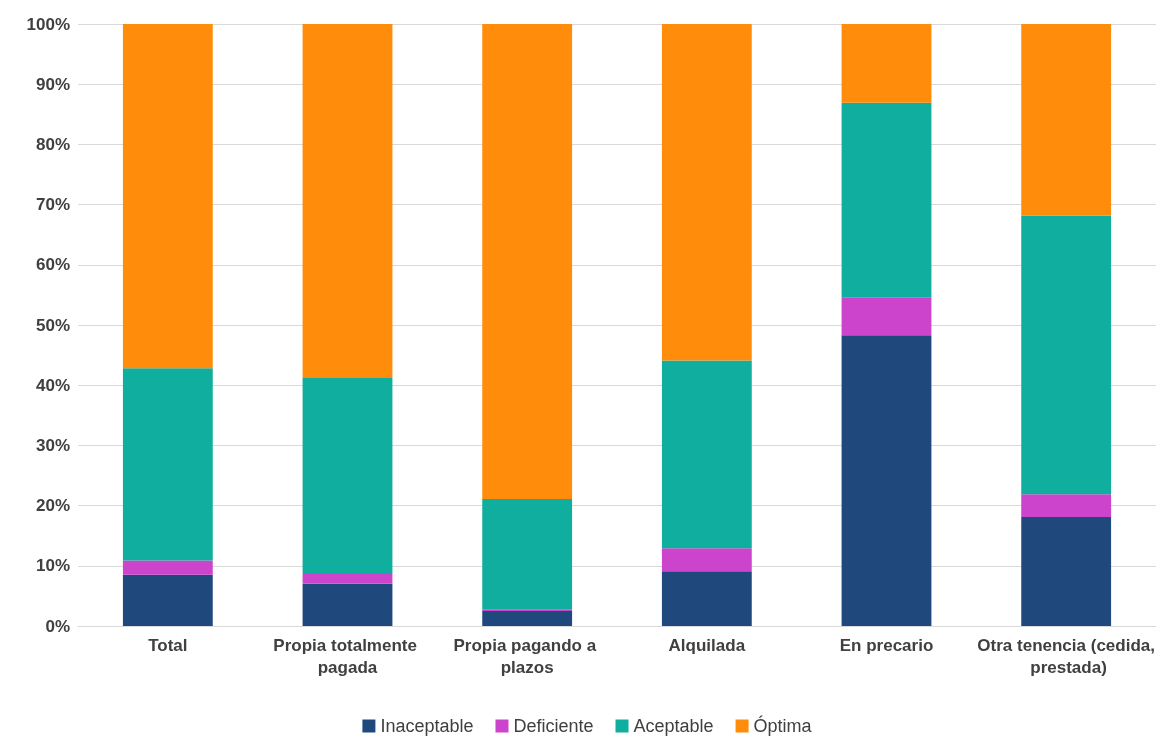 This screenshot has height=740, width=1174. I want to click on y-tick-label: 70%, so click(52, 205).